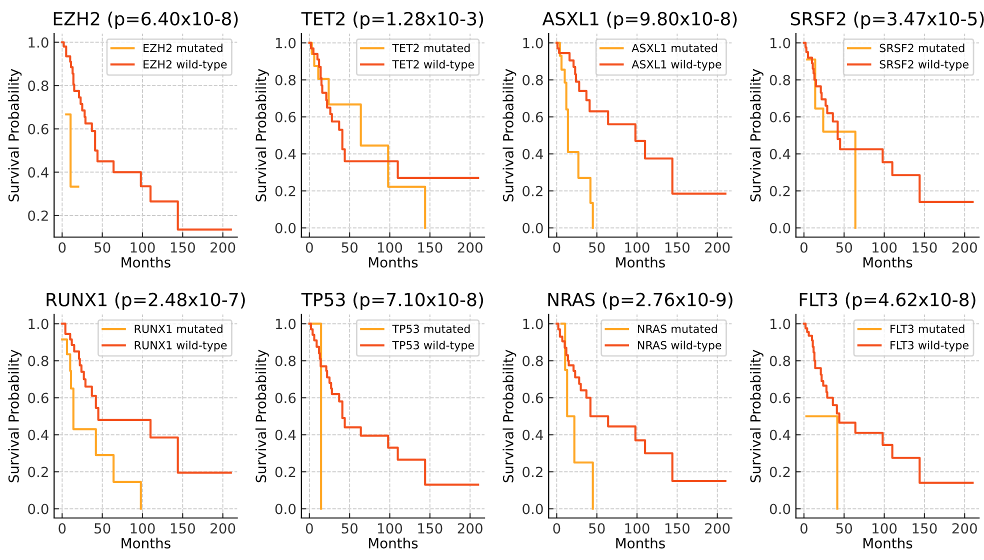 The width and height of the screenshot is (984, 560). Describe the element at coordinates (887, 21) in the screenshot. I see `chart-title: SRSF2 (p=3.47x10-5)` at that location.